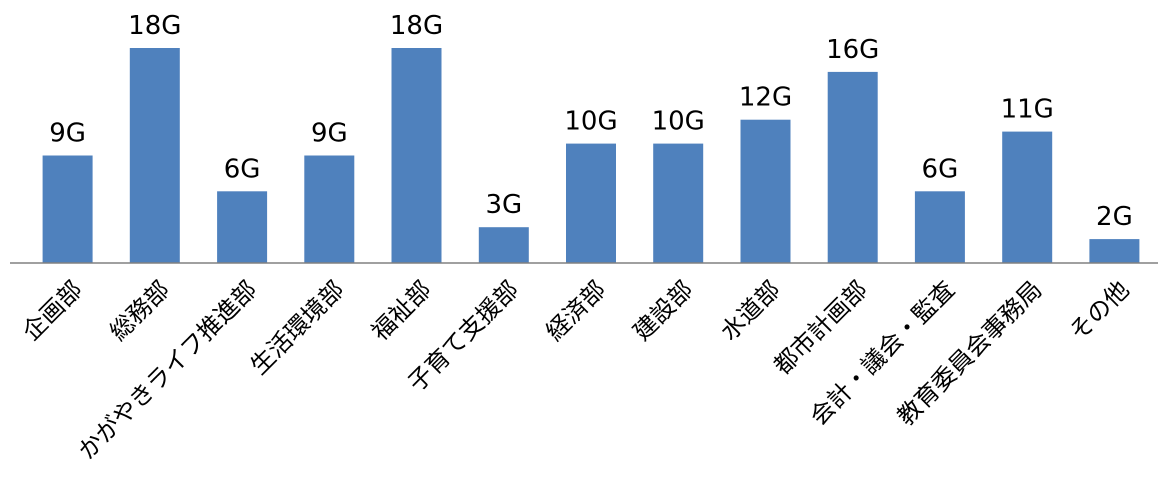 The height and width of the screenshot is (486, 1160). What do you see at coordinates (576, 310) in the screenshot?
I see `category-label: 経済部` at bounding box center [576, 310].